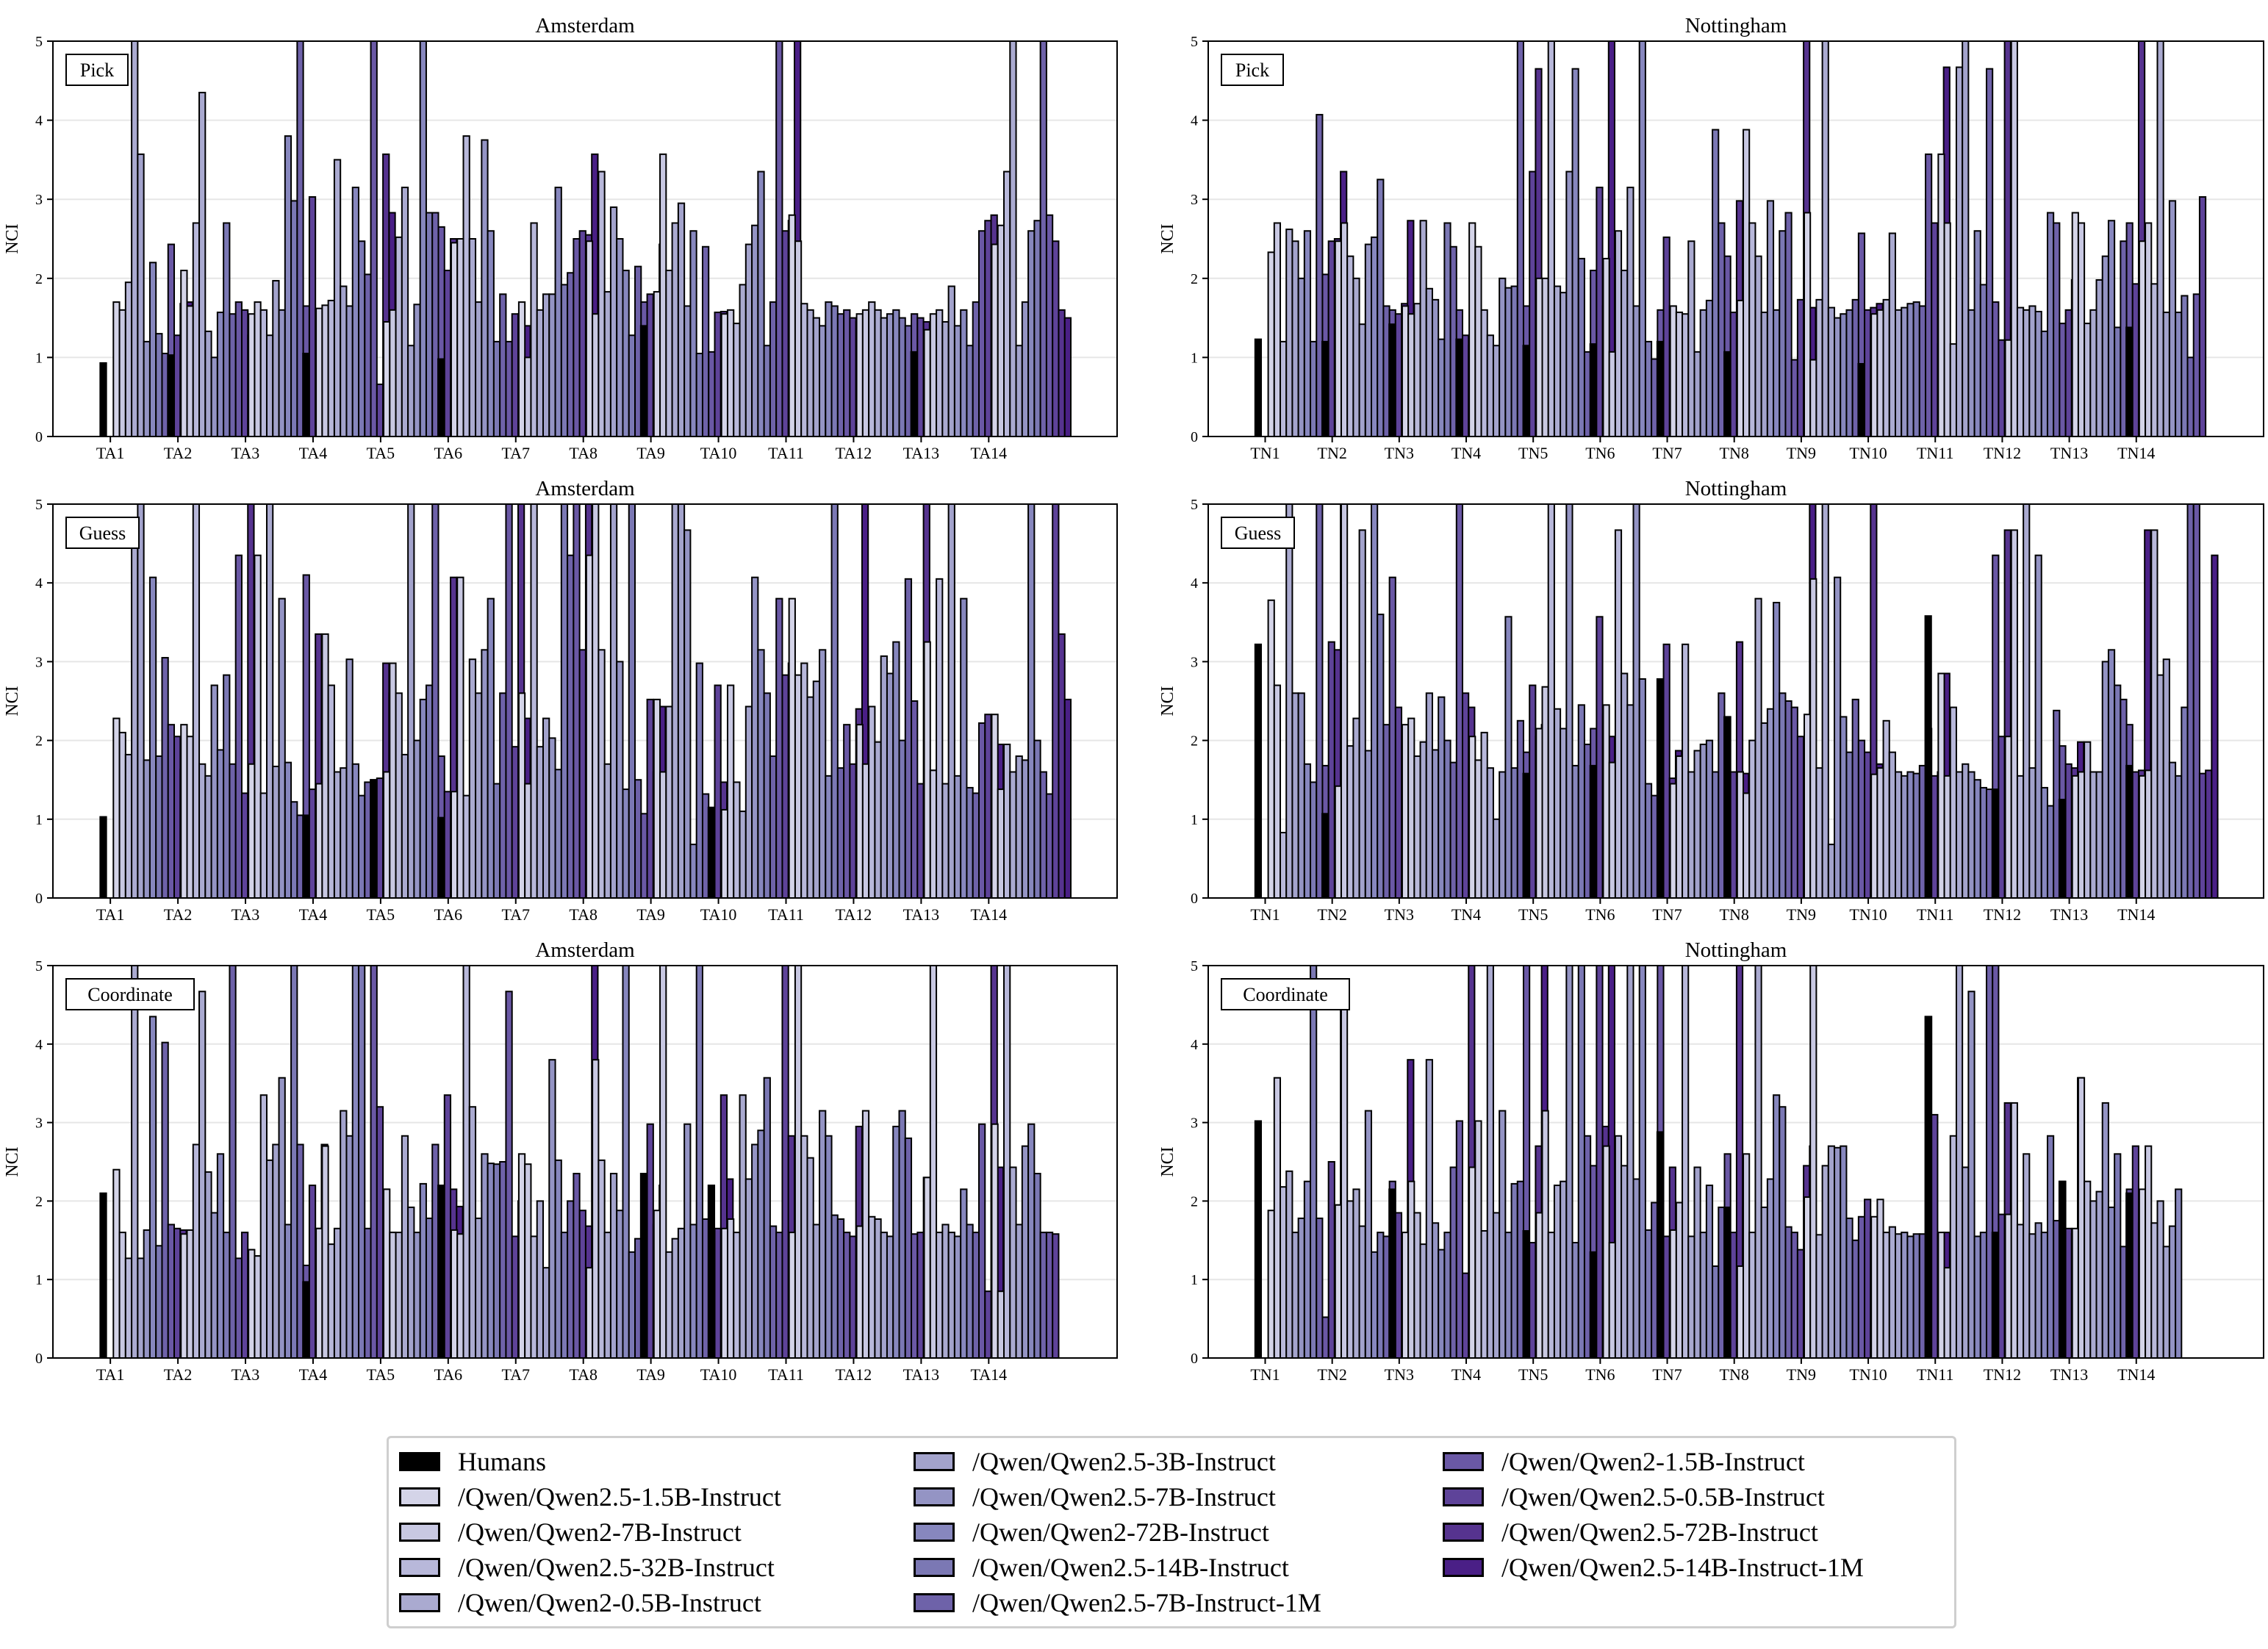 The height and width of the screenshot is (1649, 2268). What do you see at coordinates (934, 1461) in the screenshot?
I see `legend-swatch` at bounding box center [934, 1461].